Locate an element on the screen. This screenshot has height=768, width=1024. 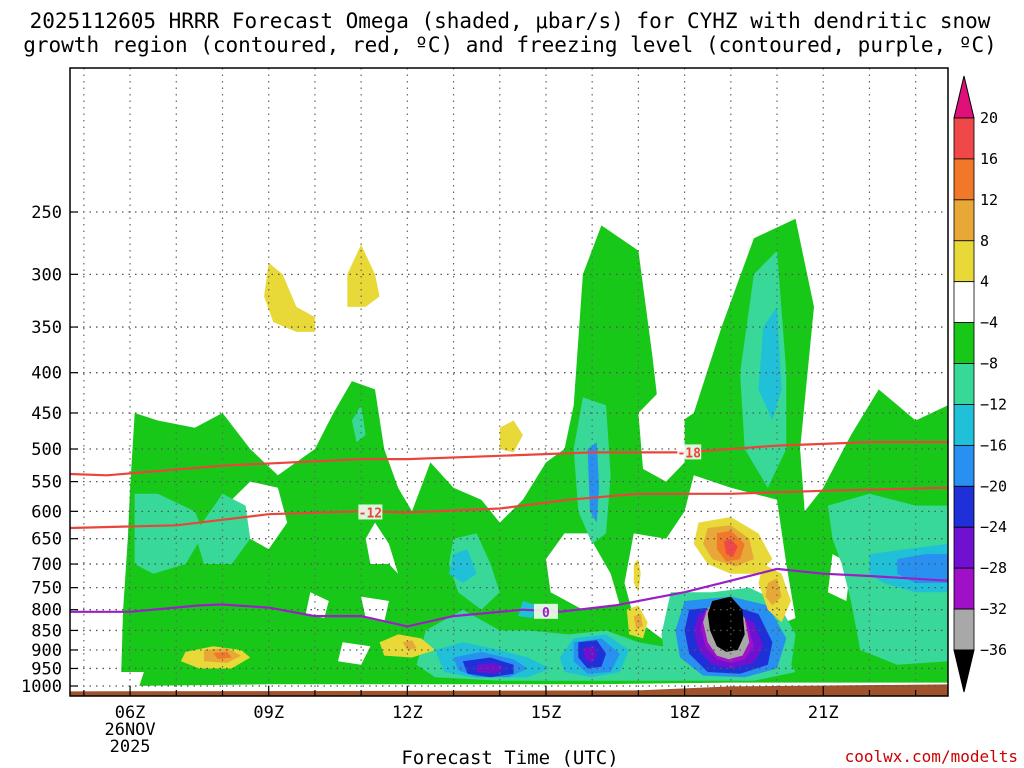
y-tick-label-350: 350 is located at coordinates (46, 328).